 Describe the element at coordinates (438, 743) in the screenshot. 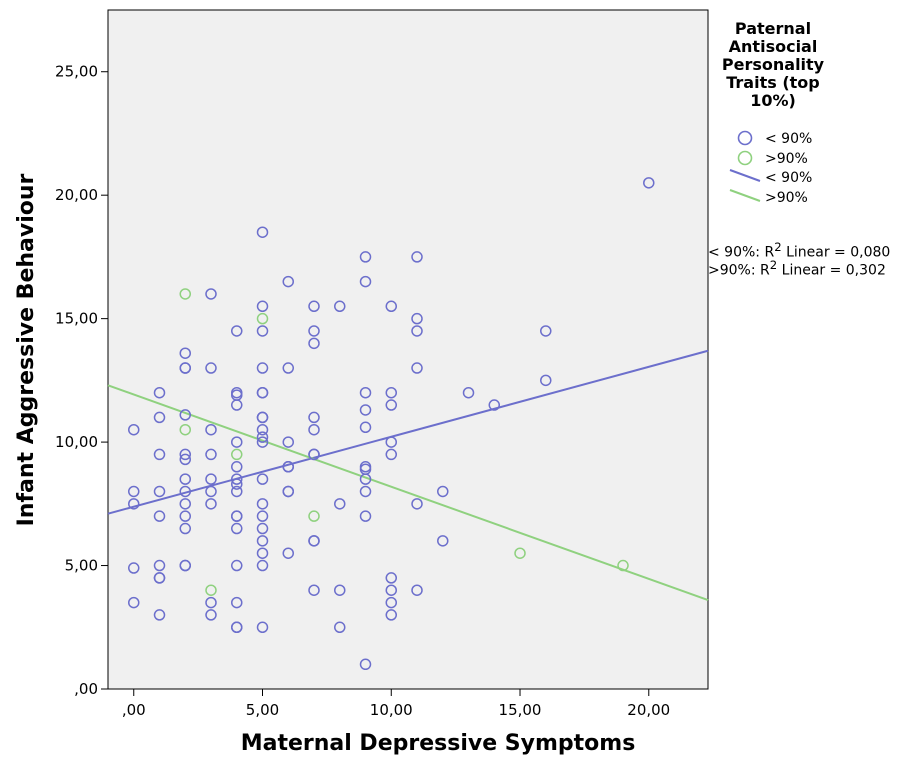

I see `x-axis-title: Maternal Depressive Symptoms` at that location.